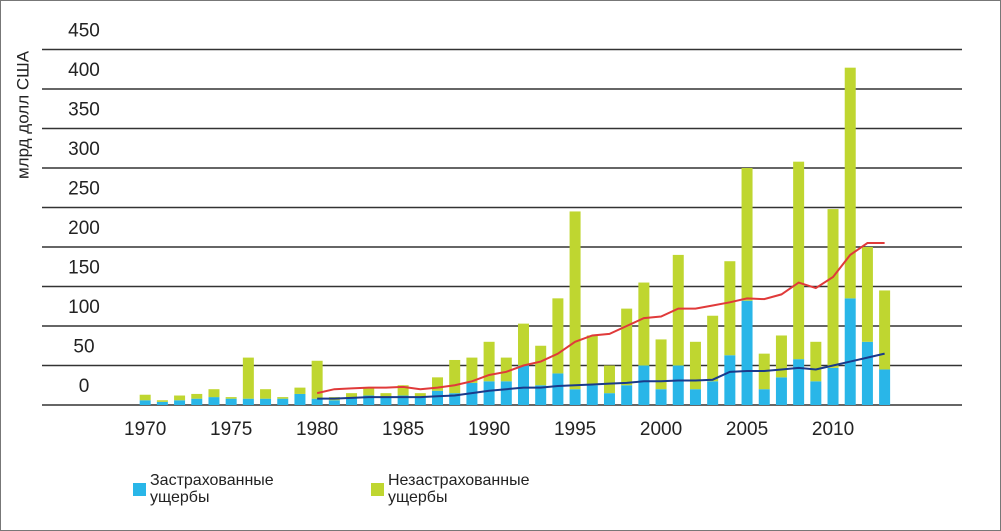  Describe the element at coordinates (84, 31) in the screenshot. I see `y-tick-label: 450` at that location.